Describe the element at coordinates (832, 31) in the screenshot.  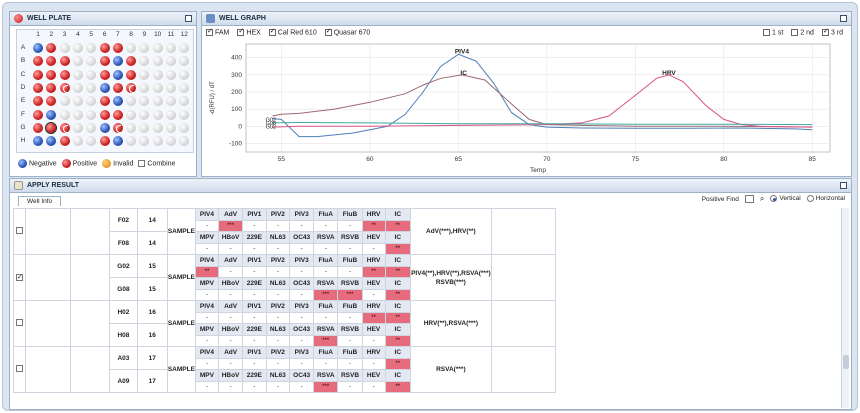
I see `checkbox-3-rd: 3 rd` at that location.